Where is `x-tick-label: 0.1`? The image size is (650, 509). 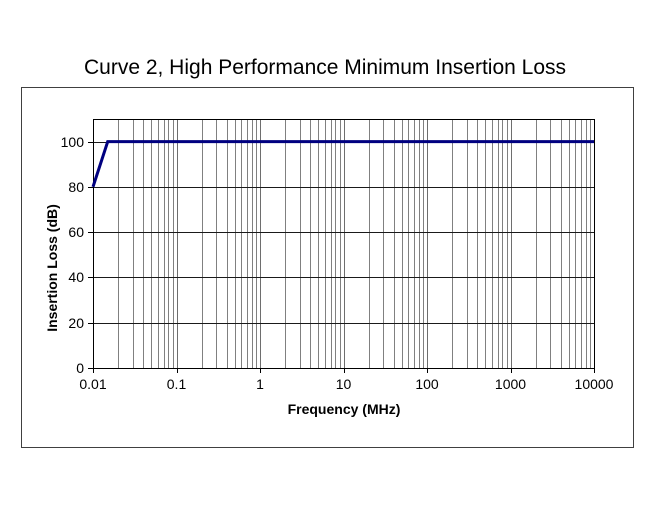 x-tick-label: 0.1 is located at coordinates (176, 384).